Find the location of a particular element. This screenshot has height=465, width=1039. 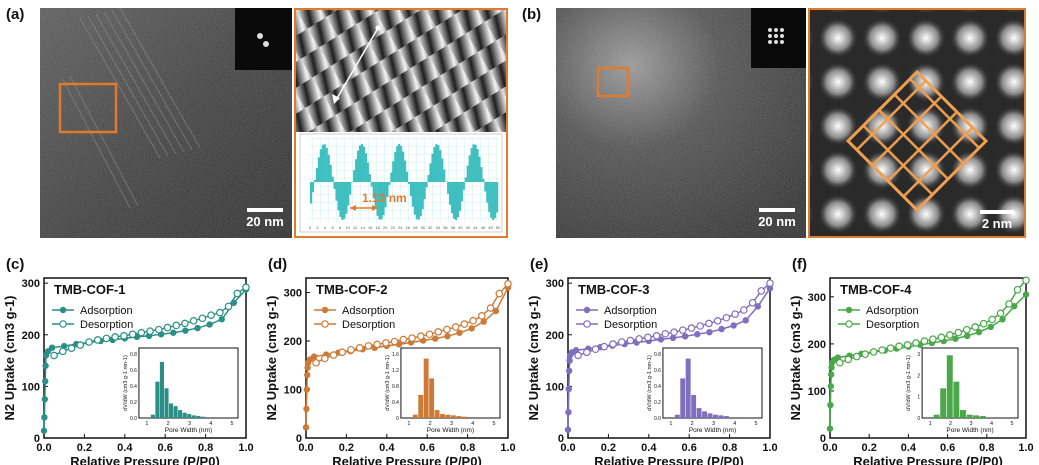

inset-y-tick-label: 0.6 is located at coordinates (133, 371).